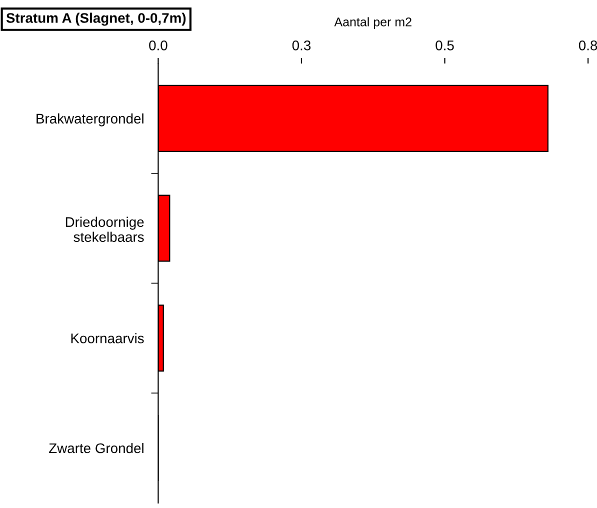 The width and height of the screenshot is (597, 508). Describe the element at coordinates (96, 448) in the screenshot. I see `y-tick-label: Zwarte Grondel` at that location.